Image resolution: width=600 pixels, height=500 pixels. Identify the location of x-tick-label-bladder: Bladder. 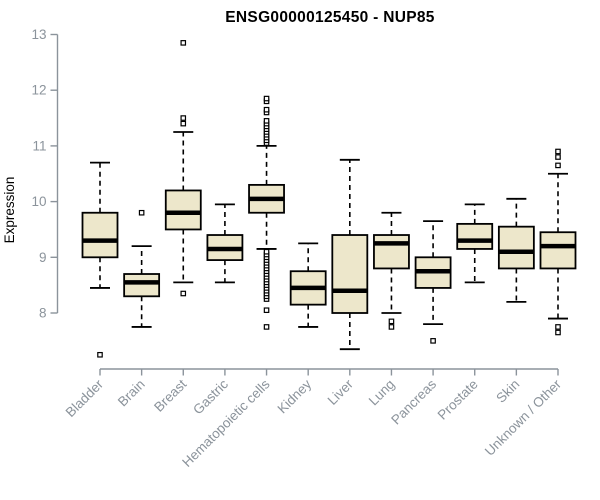
(85, 398).